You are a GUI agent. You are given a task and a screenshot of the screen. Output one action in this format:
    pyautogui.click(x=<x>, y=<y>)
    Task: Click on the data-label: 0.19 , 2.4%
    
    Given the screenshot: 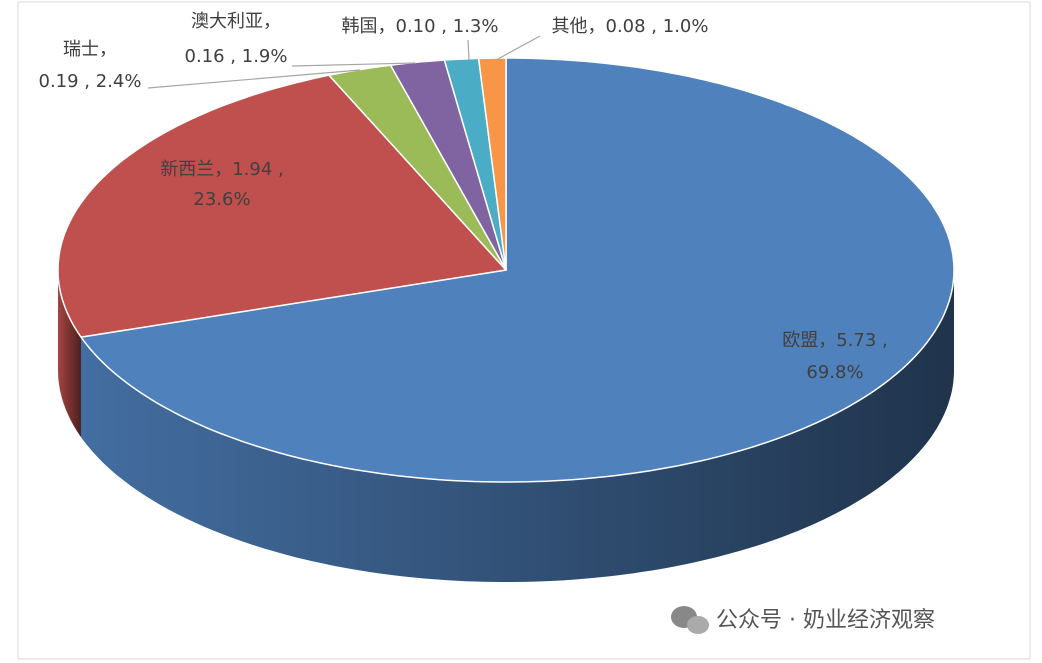 What is the action you would take?
    pyautogui.click(x=90, y=81)
    